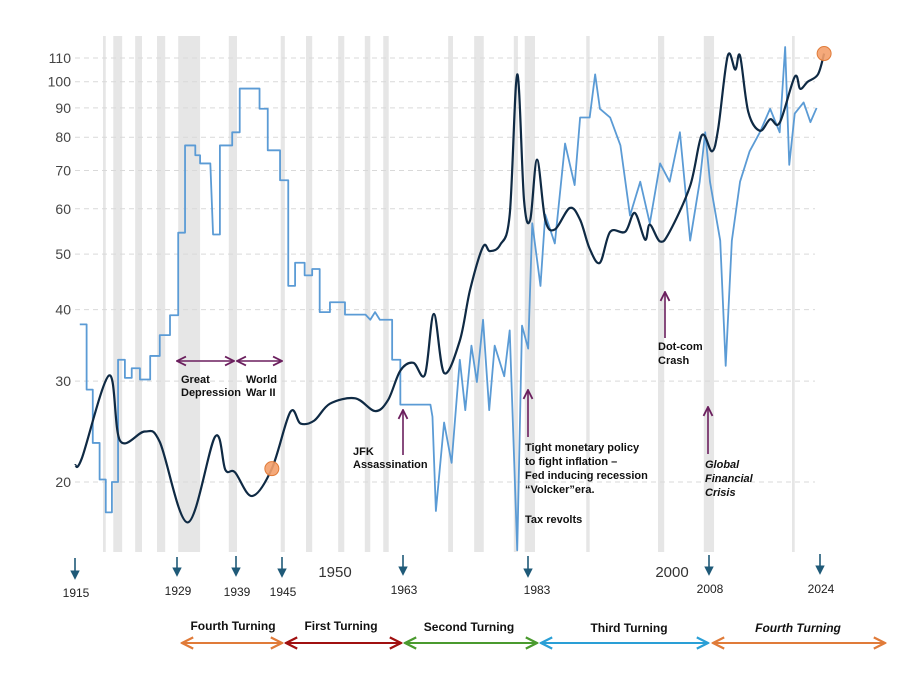  Describe the element at coordinates (722, 465) in the screenshot. I see `annotation-text: Global` at that location.